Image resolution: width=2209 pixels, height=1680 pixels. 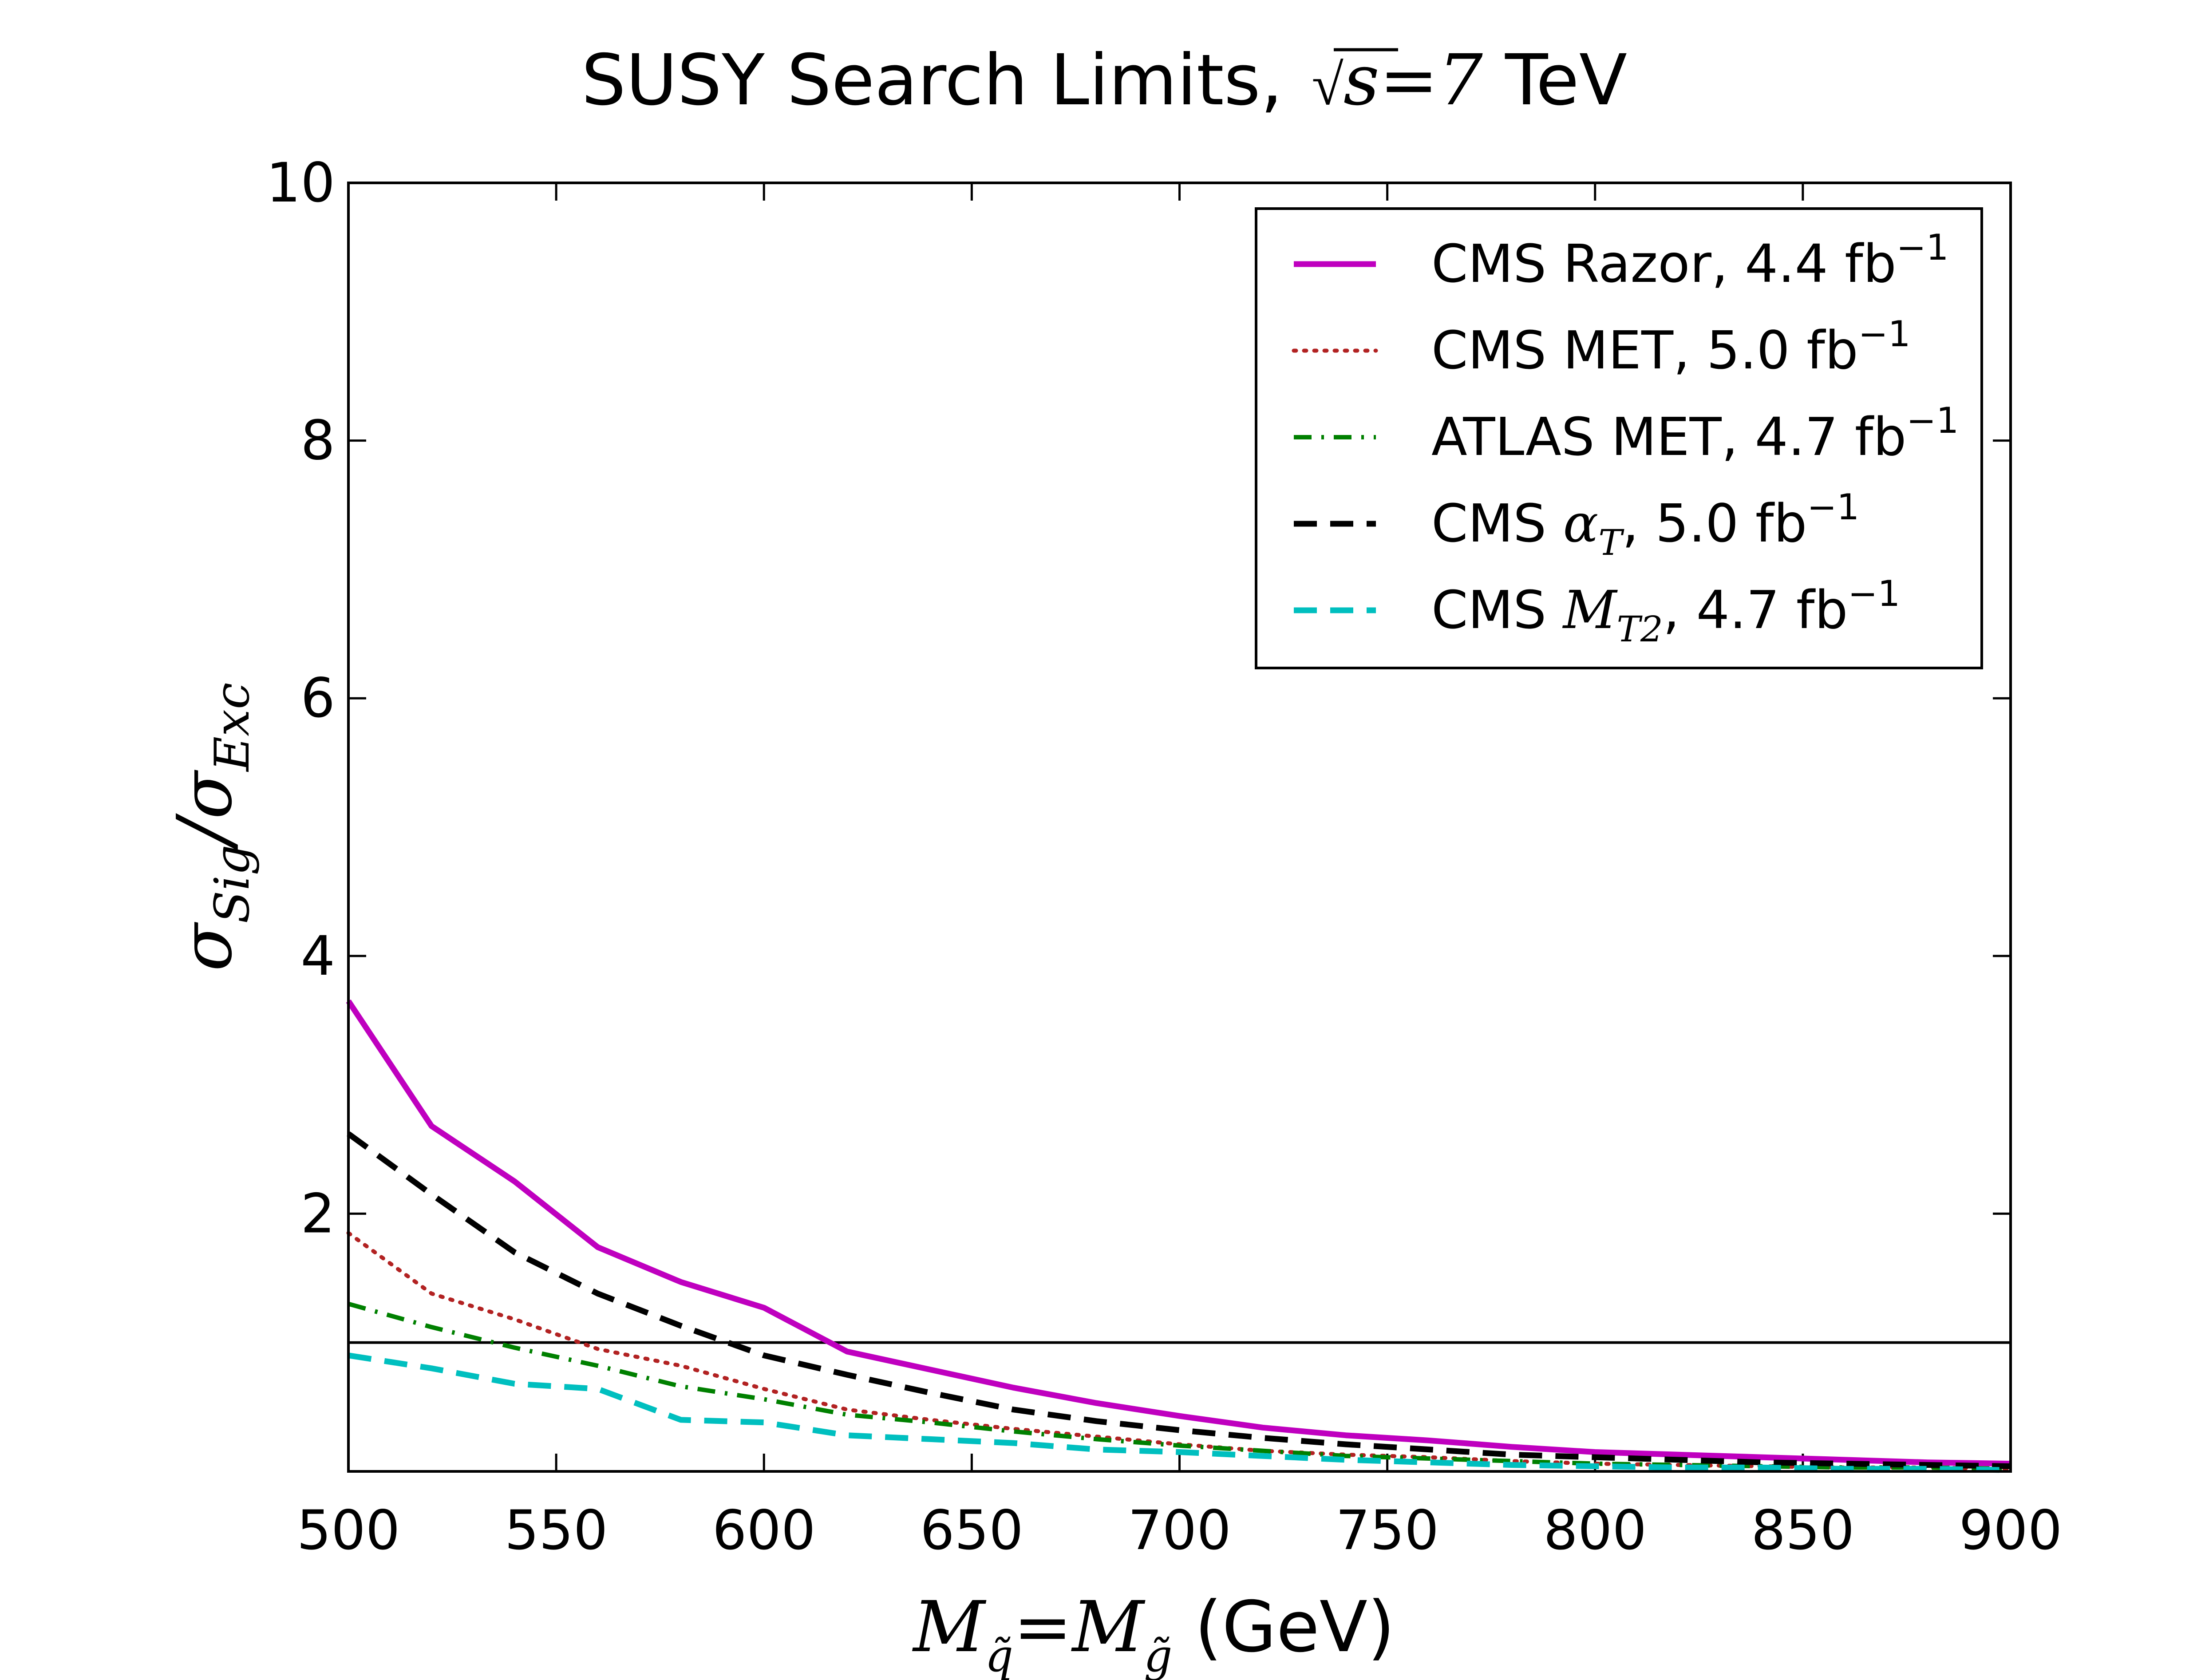 What do you see at coordinates (1497, 523) in the screenshot?
I see `legend-label-3-main: CMS` at bounding box center [1497, 523].